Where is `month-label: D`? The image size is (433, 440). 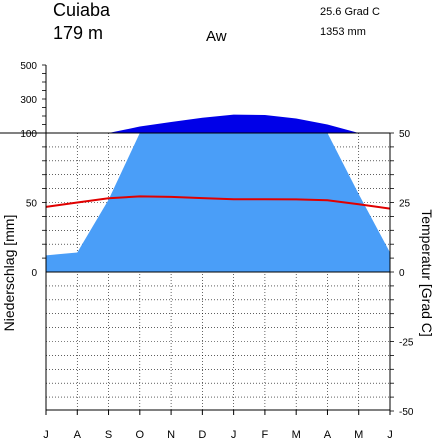
month-label: D is located at coordinates (202, 434).